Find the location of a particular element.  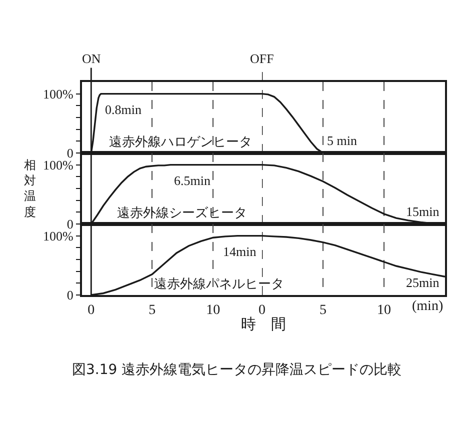

text: 図3.19 遠赤外線電気ヒータの昇降温スピードの比較 is located at coordinates (237, 370).